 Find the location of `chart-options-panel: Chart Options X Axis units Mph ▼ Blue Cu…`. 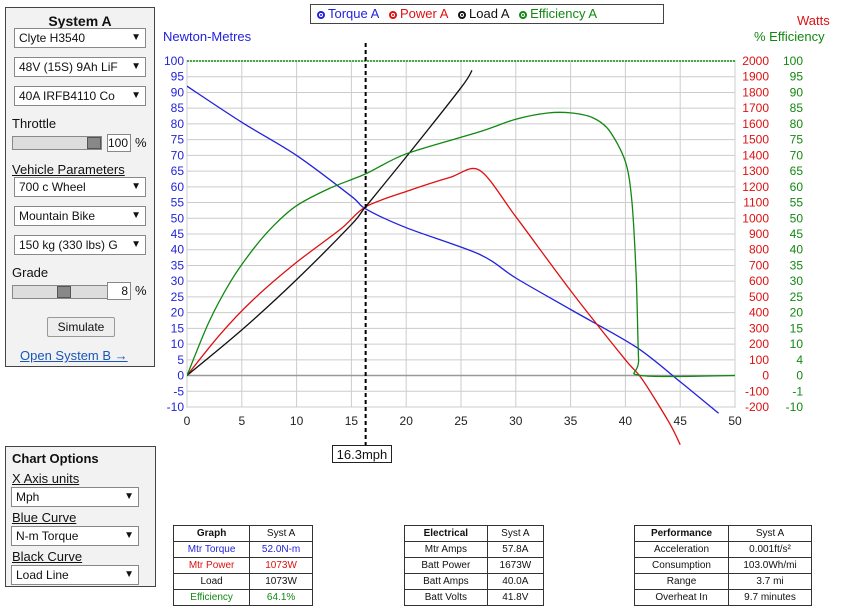

chart-options-panel: Chart Options X Axis units Mph ▼ Blue Cu… is located at coordinates (80, 516).